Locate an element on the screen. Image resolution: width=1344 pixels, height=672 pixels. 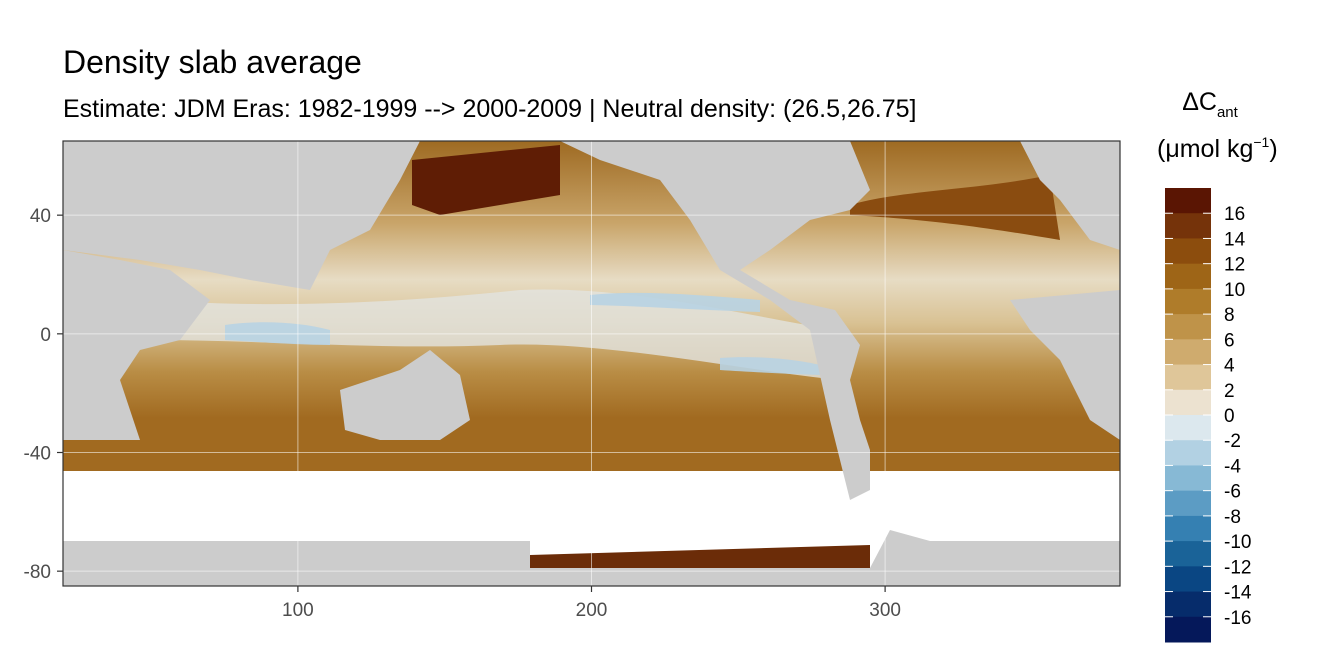
colorbar-label: 0 is located at coordinates (1229, 416).